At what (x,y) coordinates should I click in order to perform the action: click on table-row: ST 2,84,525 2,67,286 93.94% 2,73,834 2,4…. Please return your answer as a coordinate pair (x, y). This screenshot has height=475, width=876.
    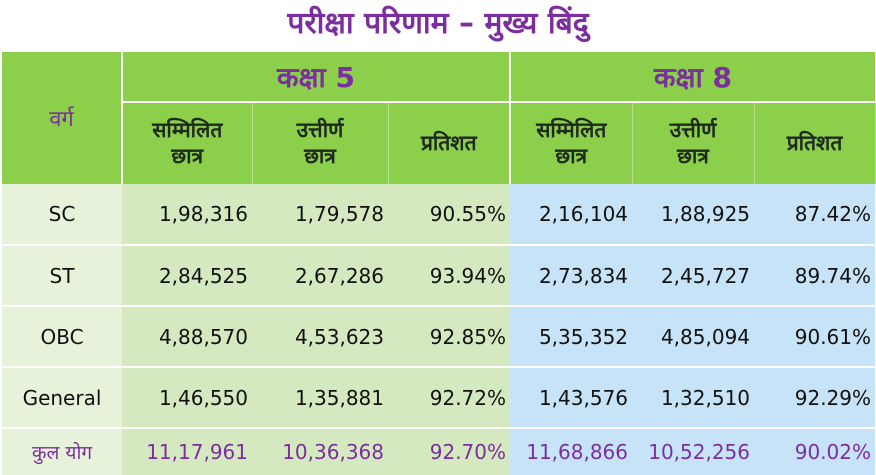
    Looking at the image, I should click on (439, 276).